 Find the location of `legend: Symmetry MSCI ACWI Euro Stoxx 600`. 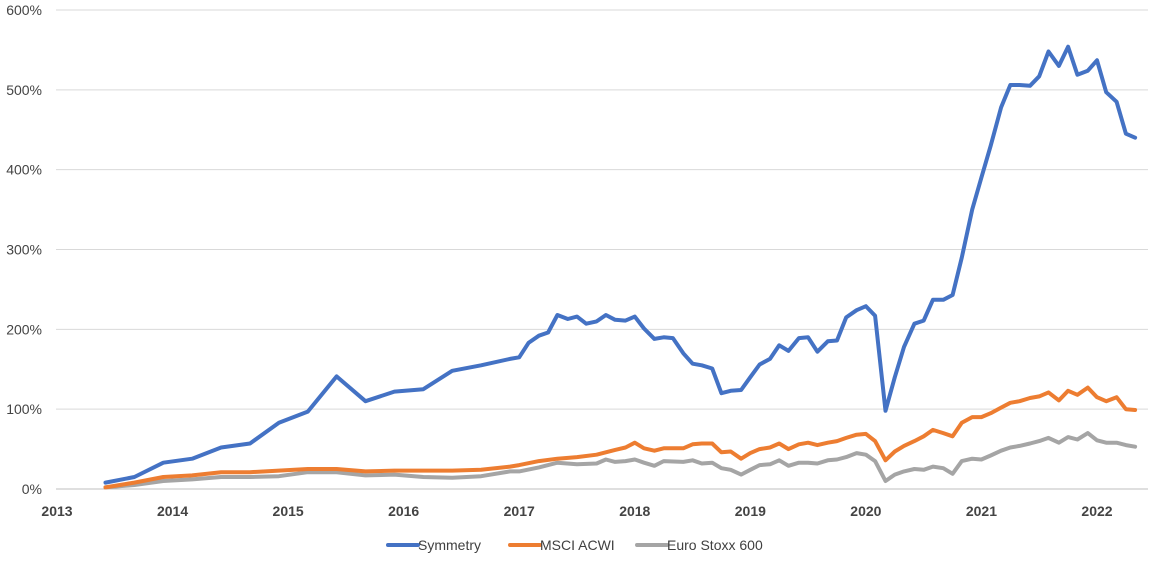

legend: Symmetry MSCI ACWI Euro Stoxx 600 is located at coordinates (574, 545).